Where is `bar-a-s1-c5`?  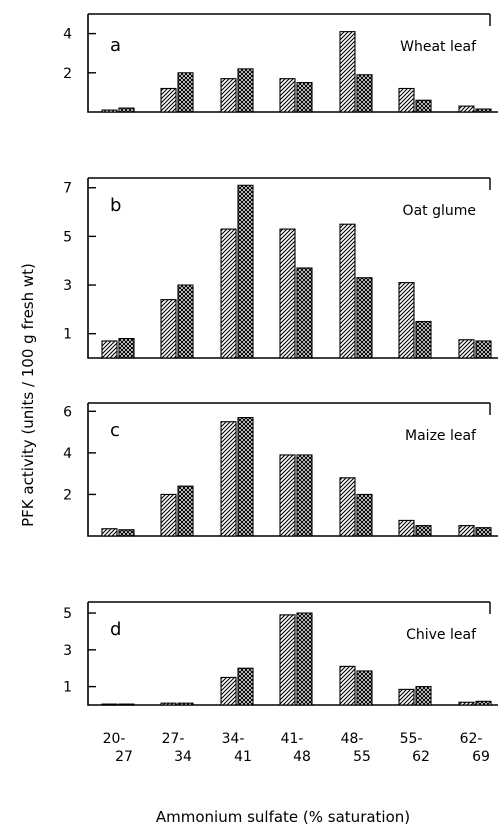
bar-a-s1-c5 is located at coordinates (347, 72).